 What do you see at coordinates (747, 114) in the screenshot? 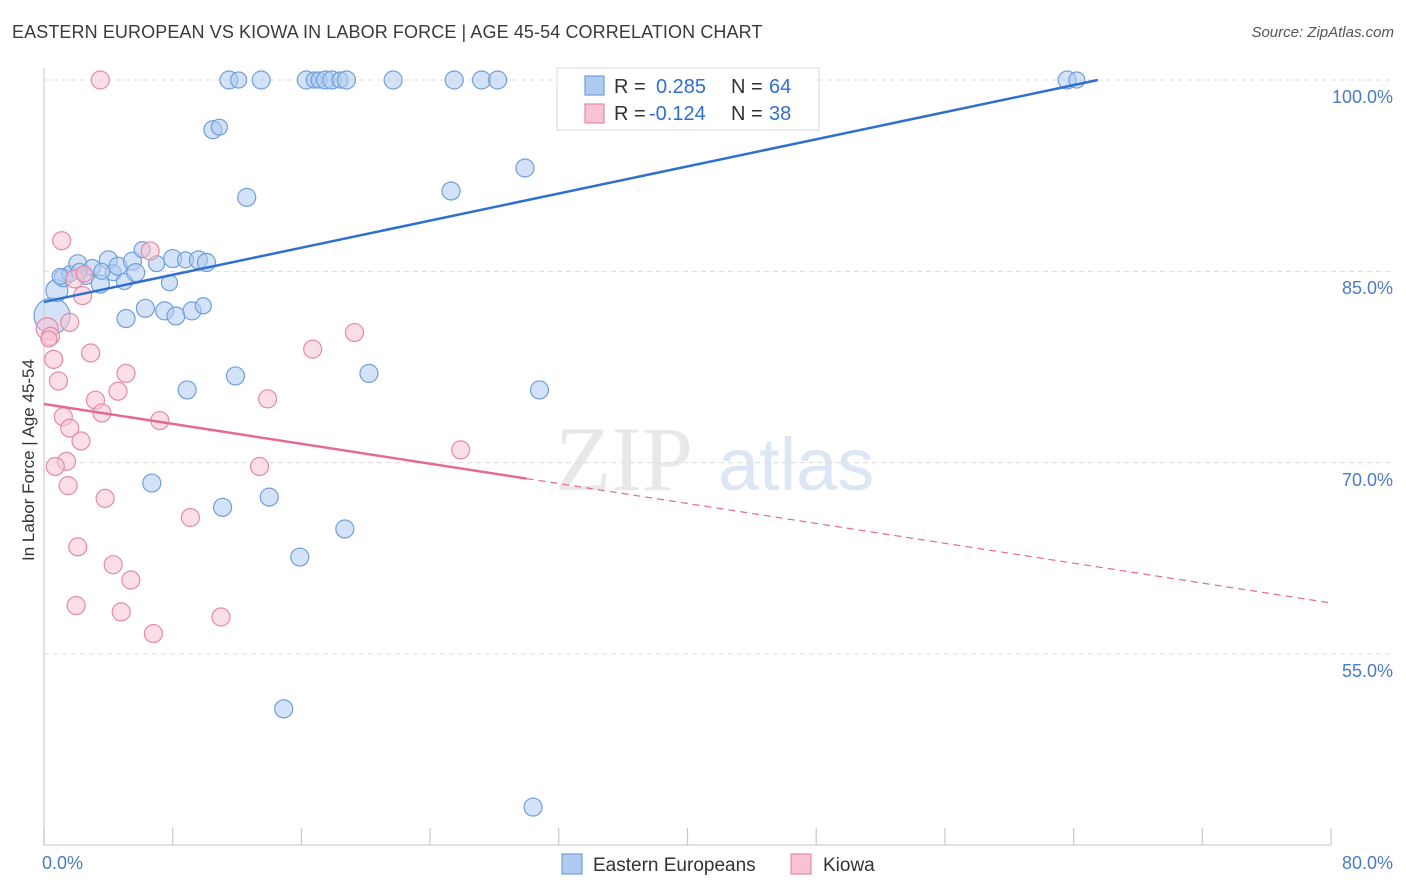
I see `legend-n-label-pink: N =` at bounding box center [747, 114].